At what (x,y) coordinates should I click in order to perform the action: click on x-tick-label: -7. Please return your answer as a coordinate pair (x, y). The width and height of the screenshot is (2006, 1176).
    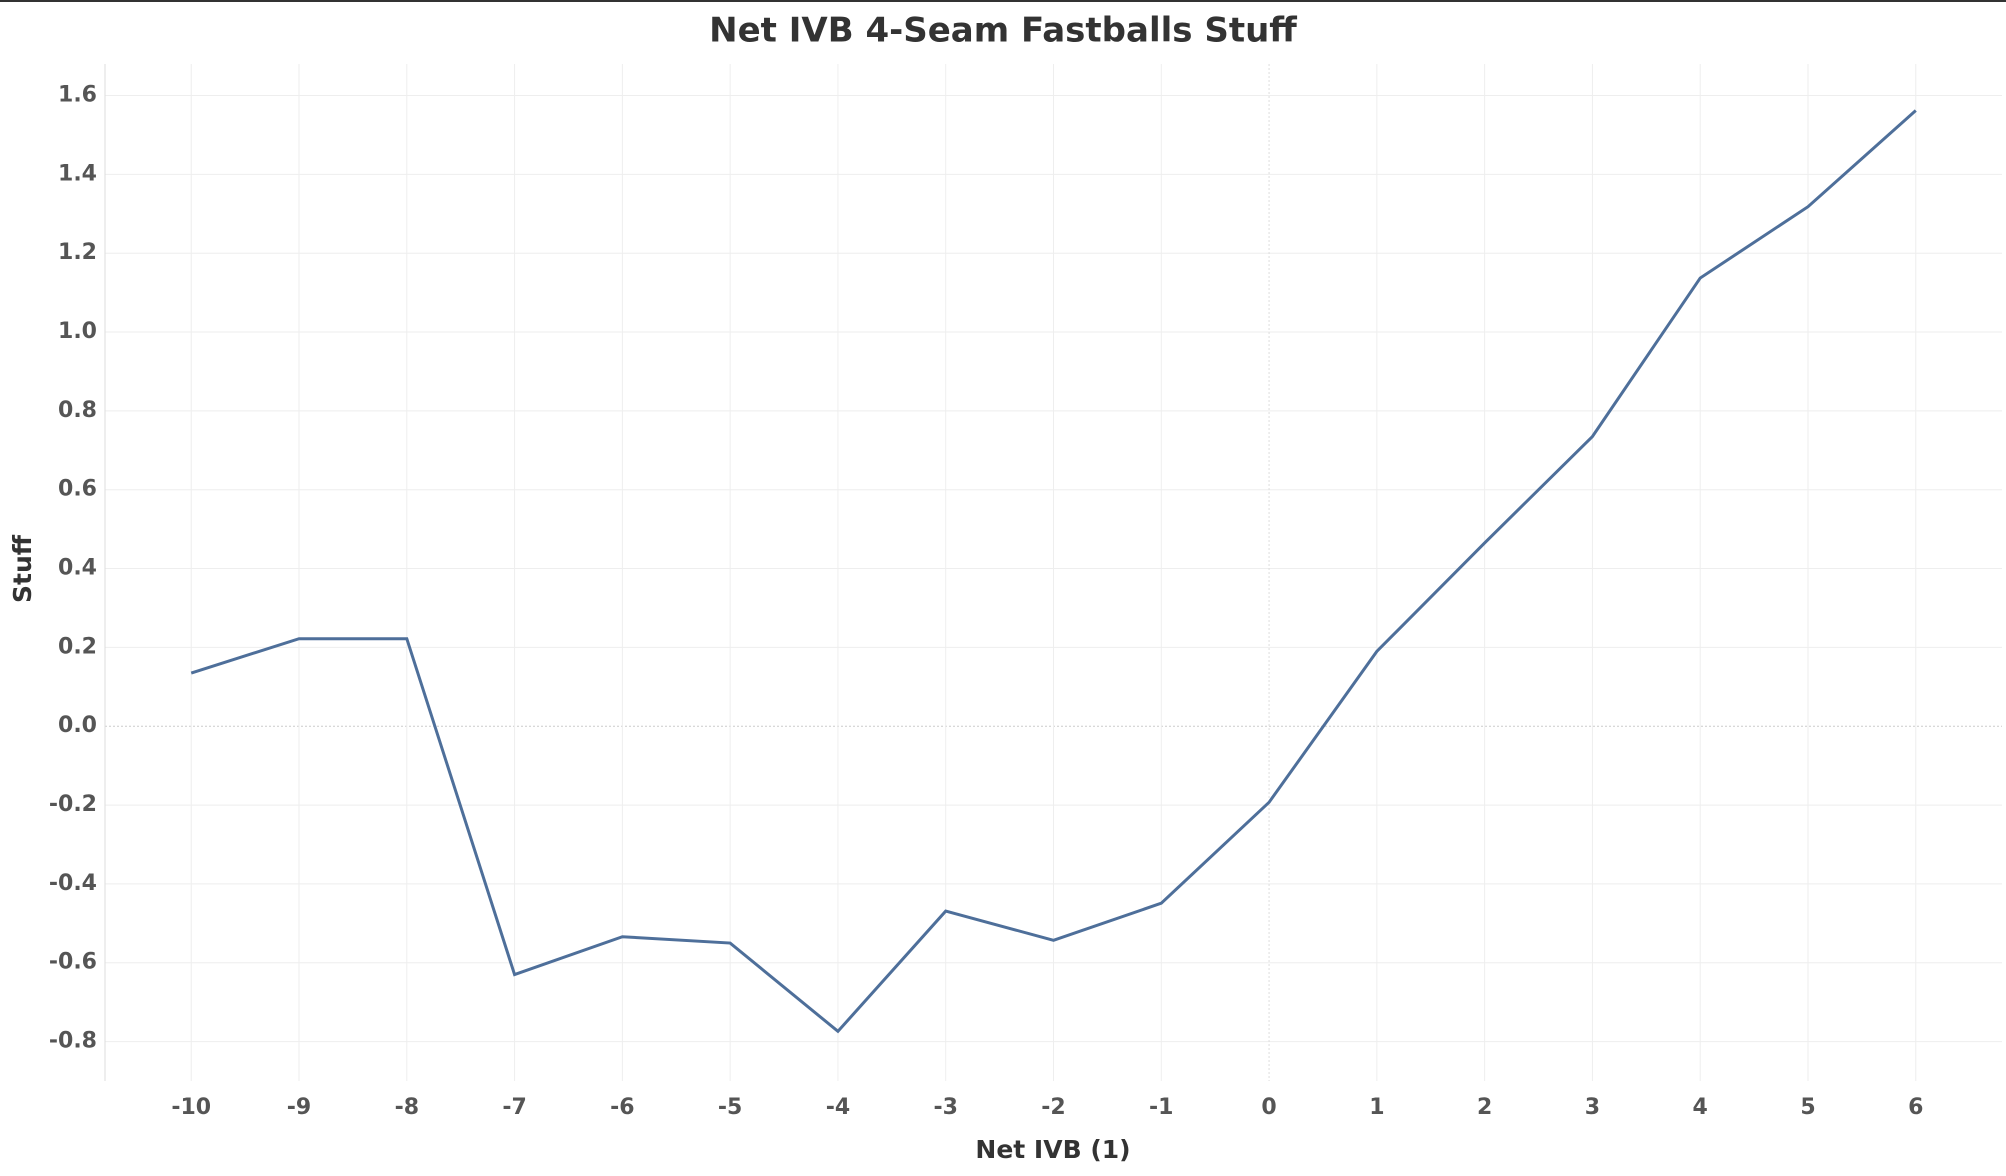
    Looking at the image, I should click on (514, 1107).